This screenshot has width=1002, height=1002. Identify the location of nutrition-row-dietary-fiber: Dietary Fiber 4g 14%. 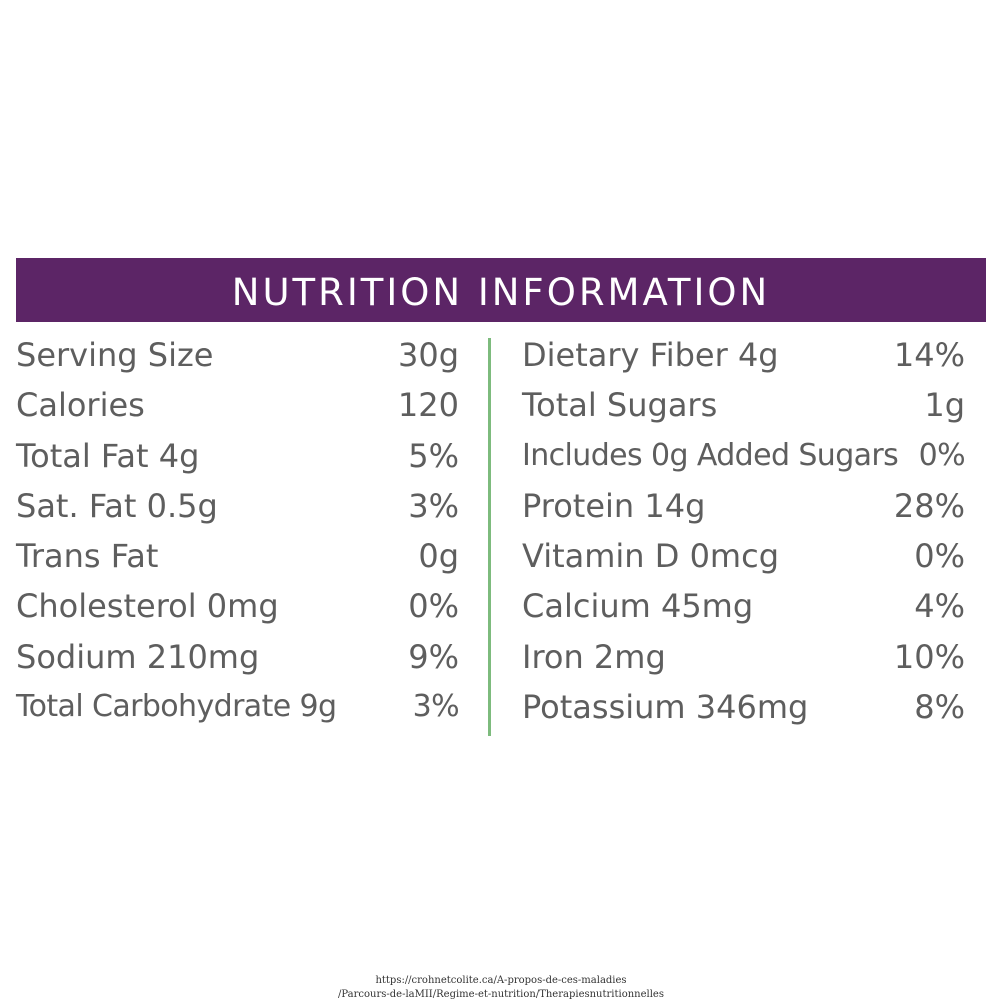
(743, 356).